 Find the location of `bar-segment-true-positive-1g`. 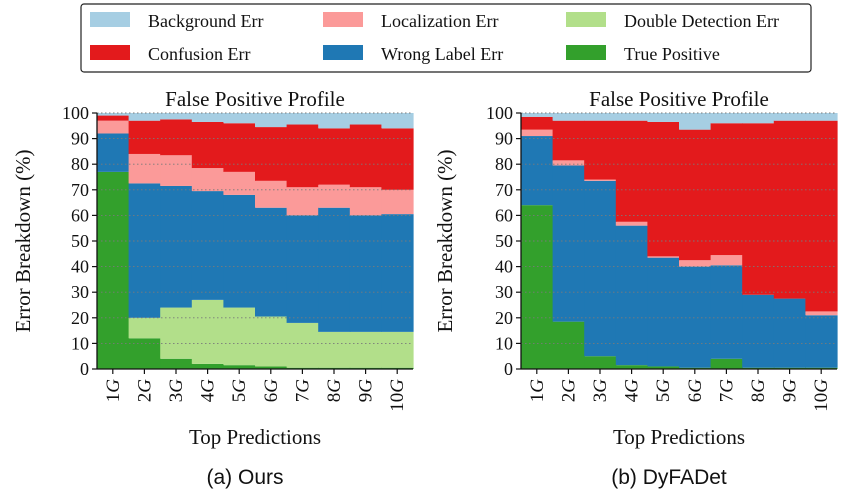

bar-segment-true-positive-1g is located at coordinates (113, 270).